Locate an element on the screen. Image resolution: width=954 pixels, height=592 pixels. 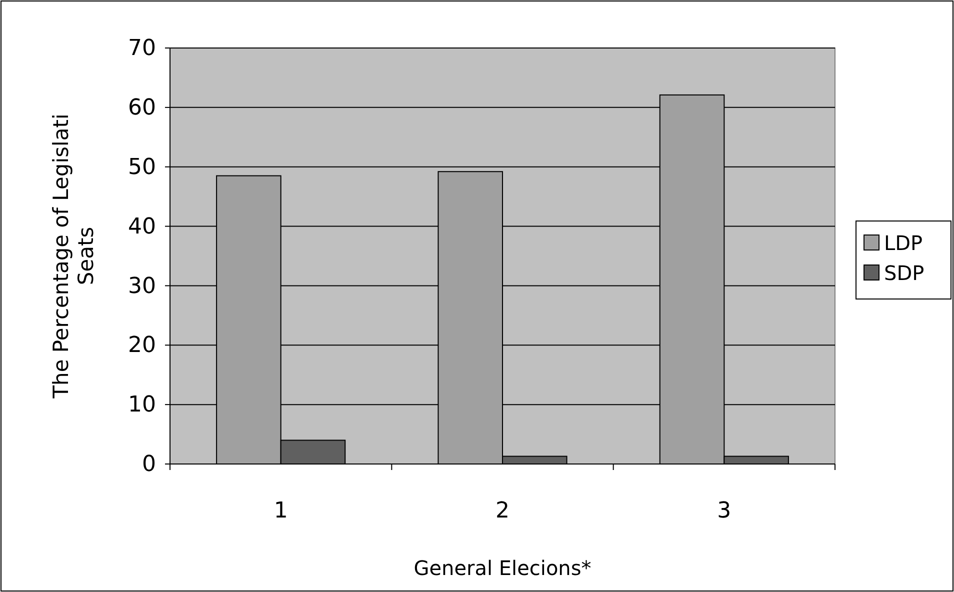
y-tick-label: 60 is located at coordinates (142, 107).